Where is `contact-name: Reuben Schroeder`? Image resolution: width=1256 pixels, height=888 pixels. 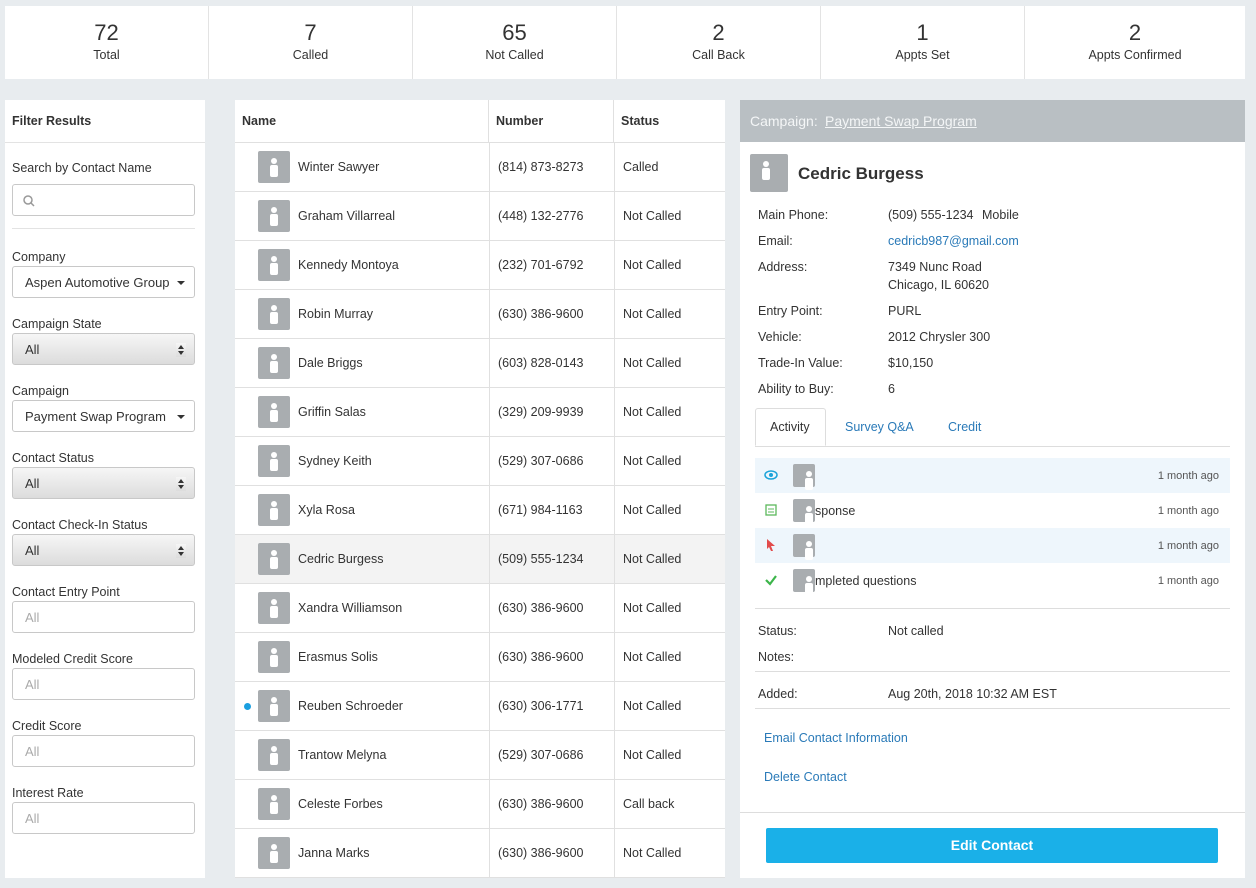
contact-name: Reuben Schroeder is located at coordinates (350, 706).